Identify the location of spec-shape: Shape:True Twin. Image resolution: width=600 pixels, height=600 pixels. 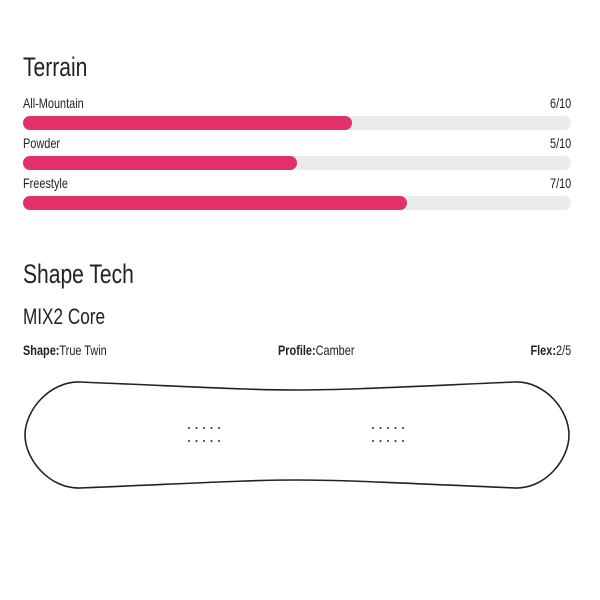
(76, 350).